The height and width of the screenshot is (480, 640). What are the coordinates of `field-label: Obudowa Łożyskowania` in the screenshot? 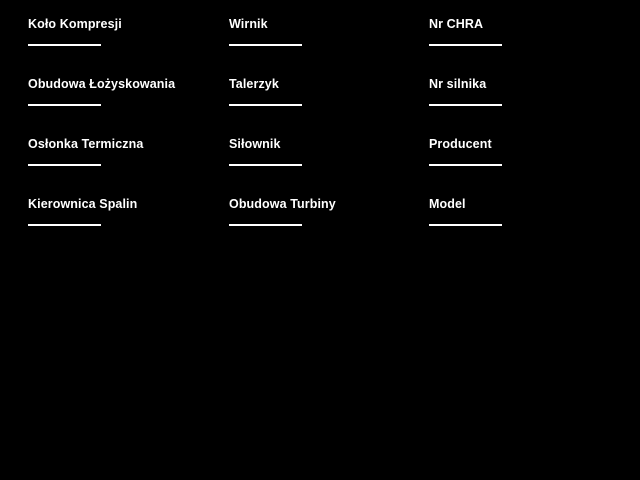 It's located at (102, 84).